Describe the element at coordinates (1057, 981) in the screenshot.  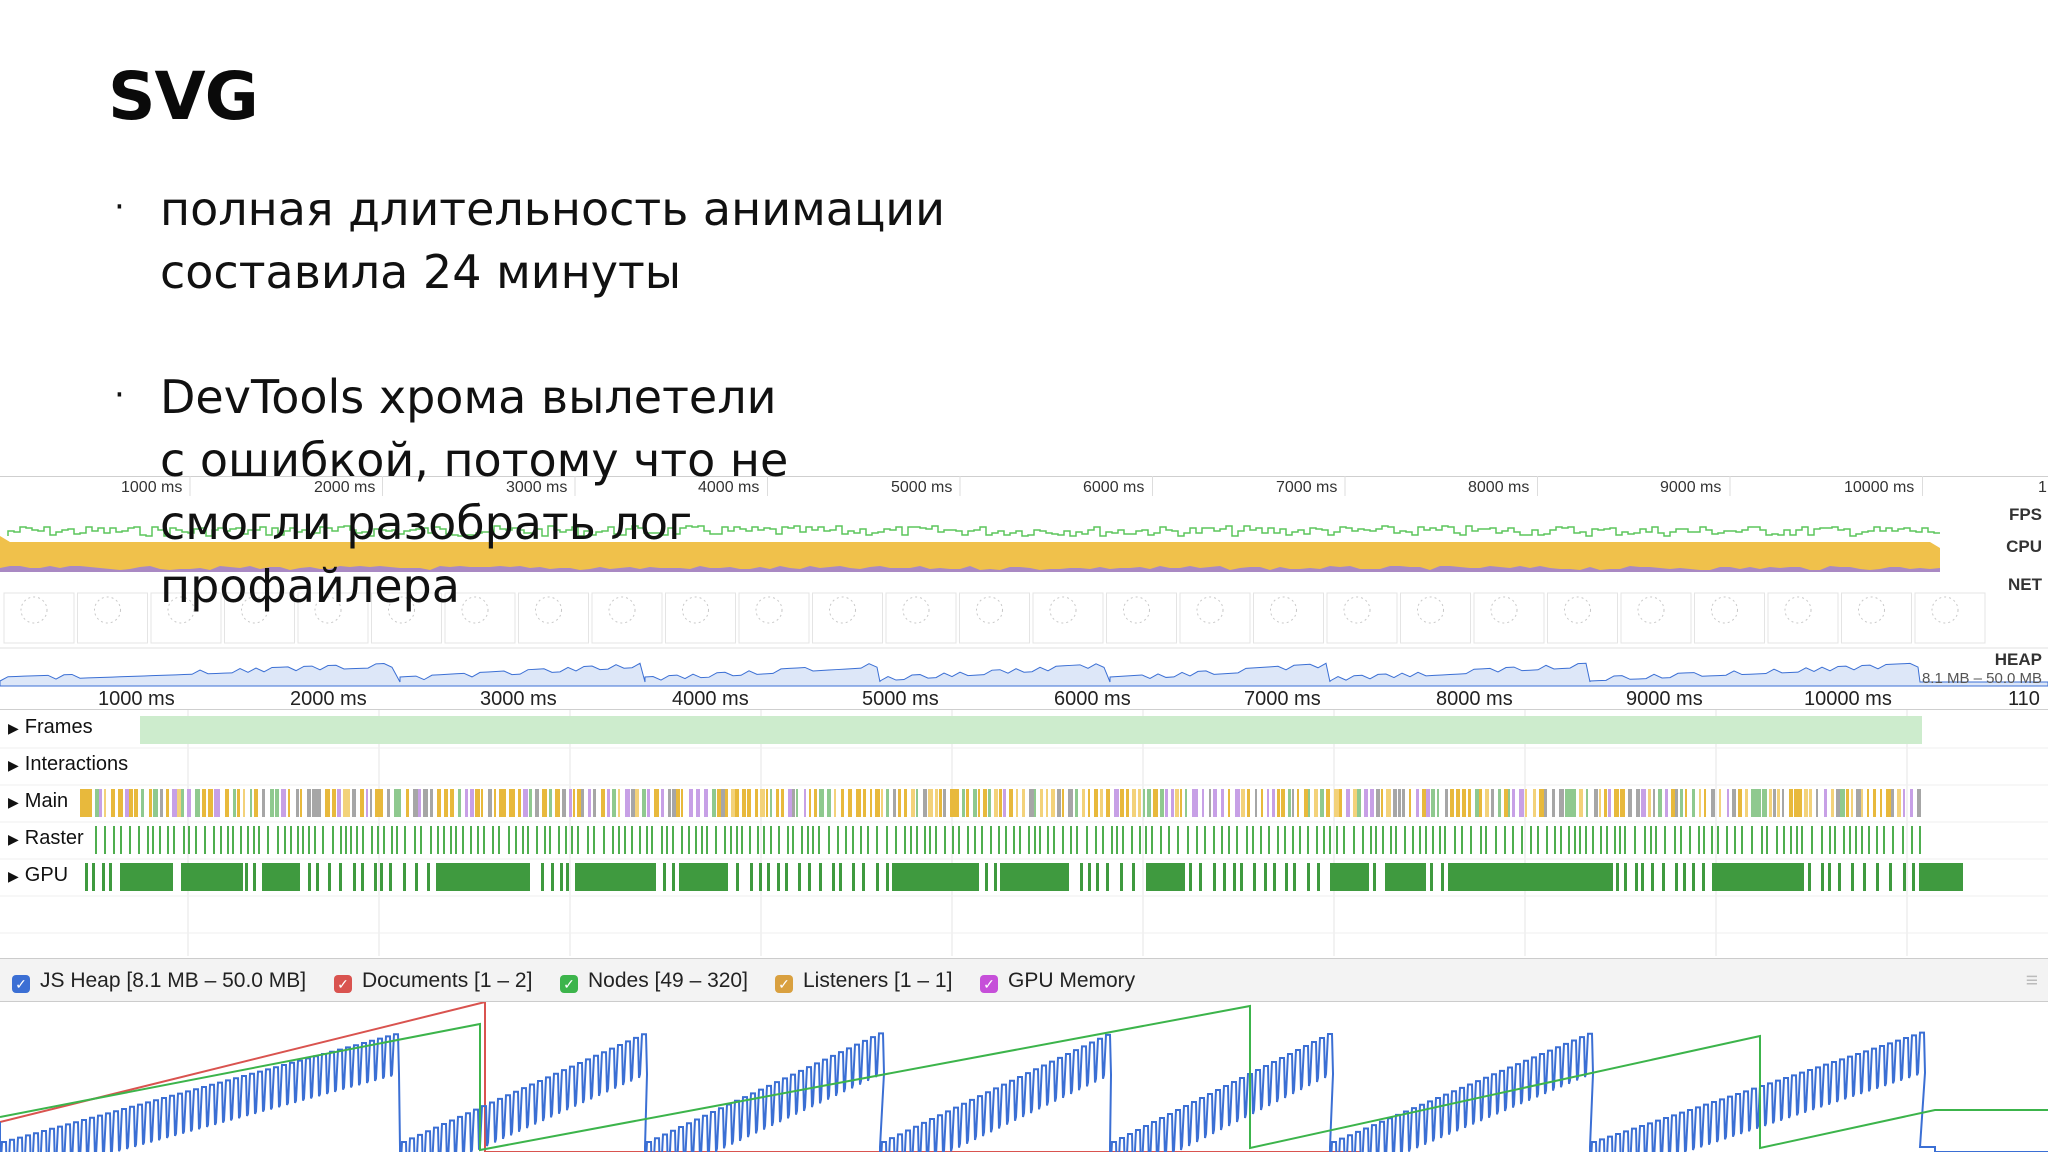
I see `legend-gpu-memory: ✓ GPU Memory` at that location.